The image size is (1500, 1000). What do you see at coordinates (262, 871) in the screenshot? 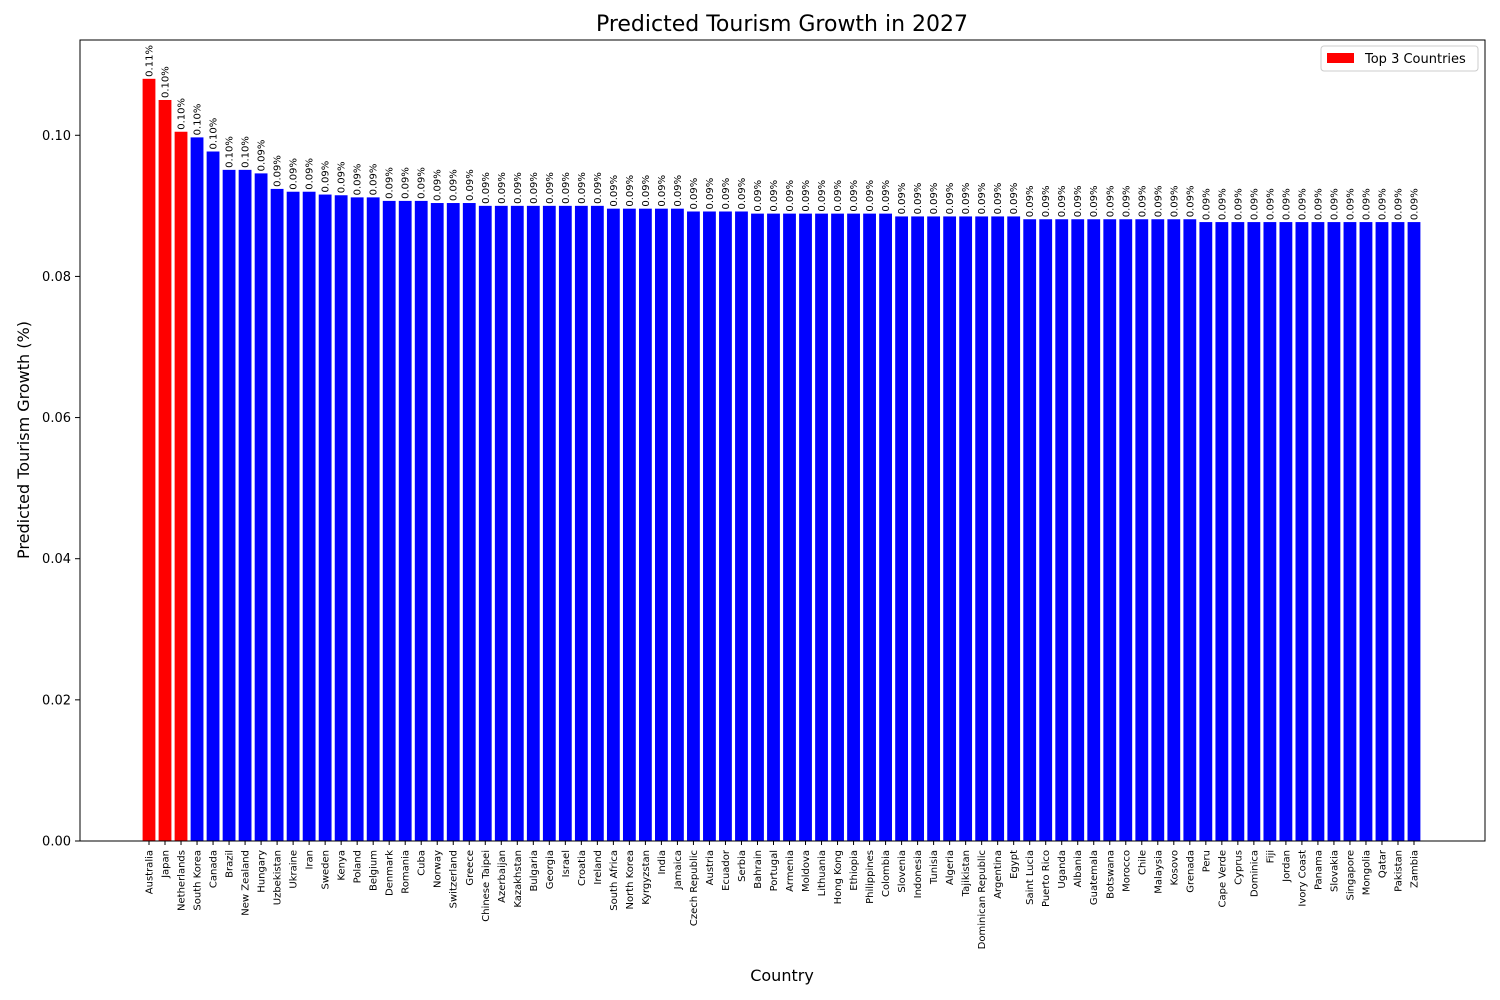
I see `x-tick-label: Hungary` at bounding box center [262, 871].